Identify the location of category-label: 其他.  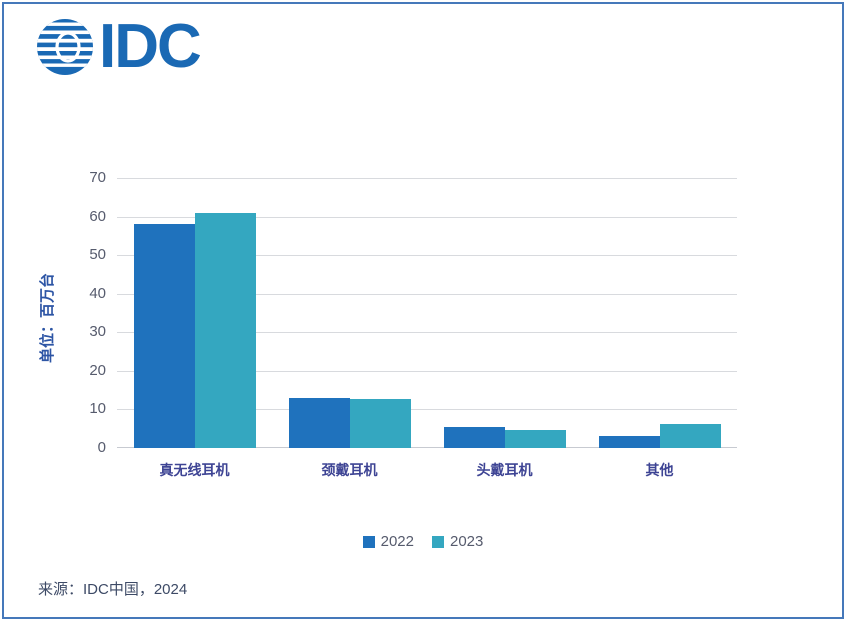
(659, 470).